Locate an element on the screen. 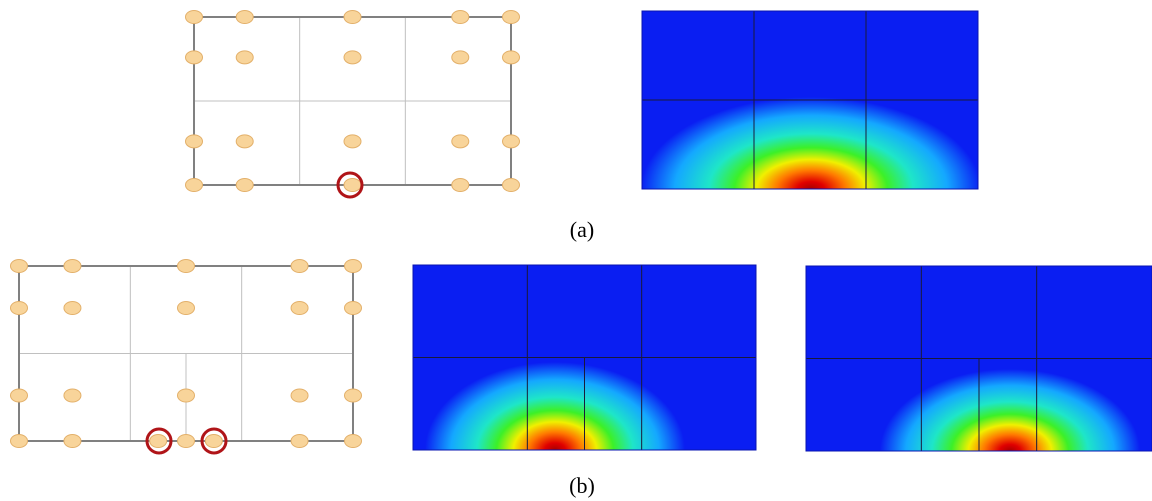 The height and width of the screenshot is (501, 1152). field-panel-a is located at coordinates (810, 100).